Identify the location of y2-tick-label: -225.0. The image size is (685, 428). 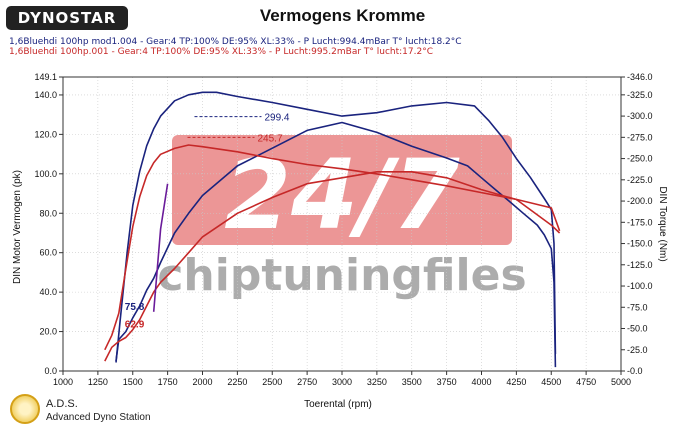
(640, 180).